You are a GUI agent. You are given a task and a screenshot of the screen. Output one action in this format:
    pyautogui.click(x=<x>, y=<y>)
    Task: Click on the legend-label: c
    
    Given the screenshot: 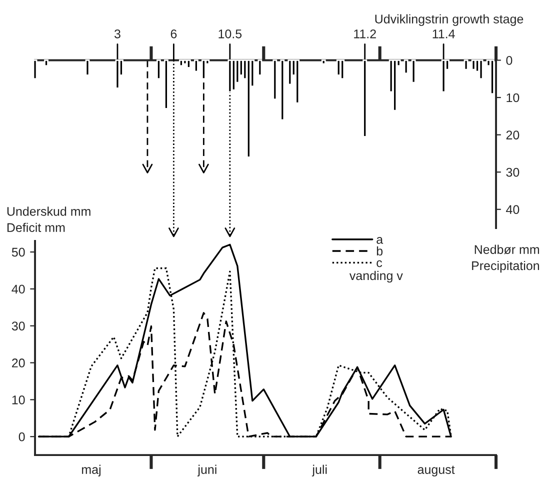 What is the action you would take?
    pyautogui.click(x=379, y=264)
    